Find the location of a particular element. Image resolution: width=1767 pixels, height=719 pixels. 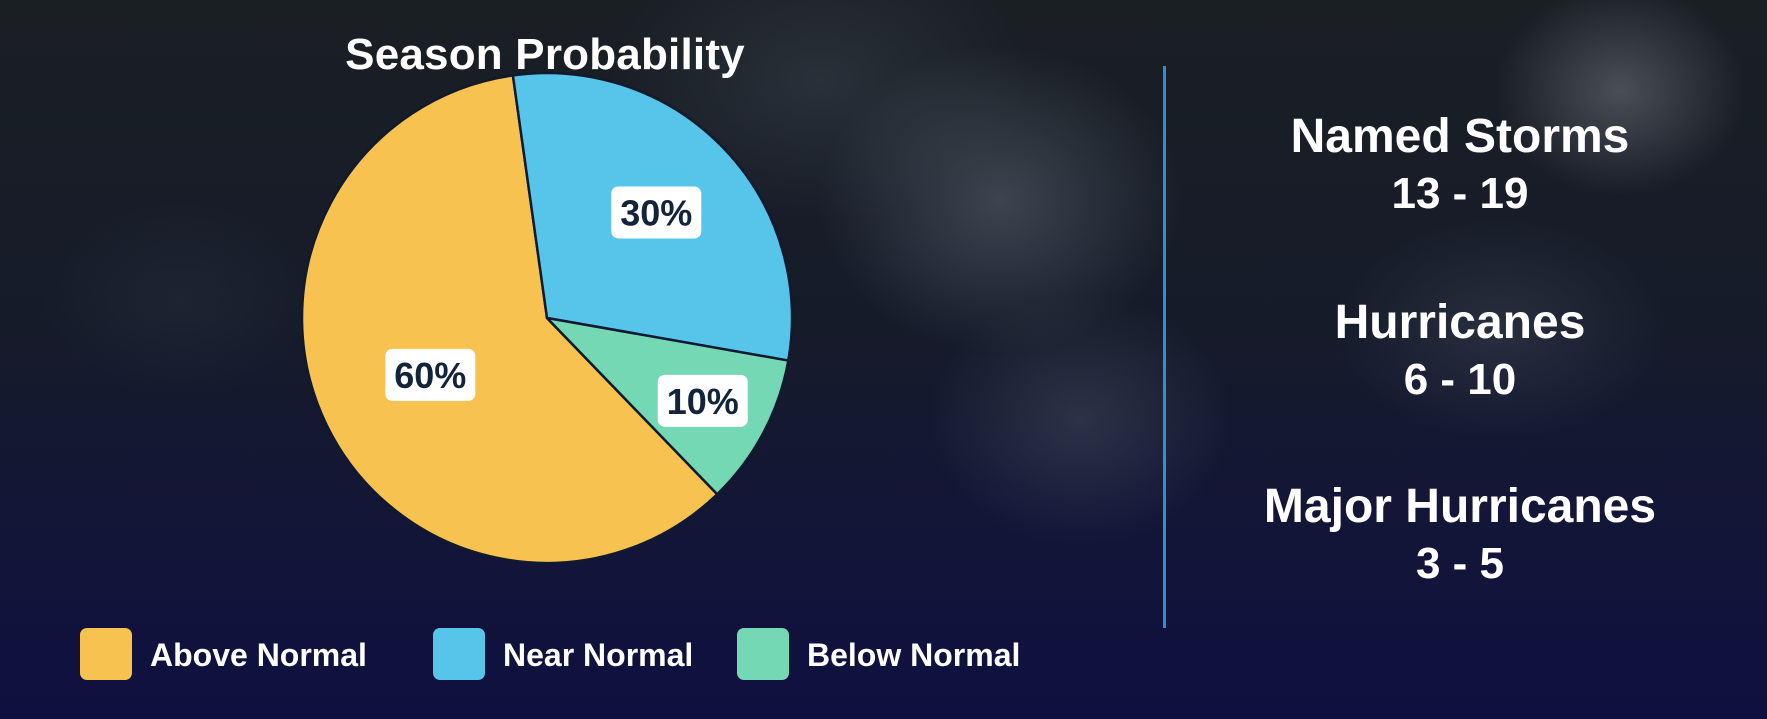

pie-value-label-above-normal: 60% is located at coordinates (430, 374).